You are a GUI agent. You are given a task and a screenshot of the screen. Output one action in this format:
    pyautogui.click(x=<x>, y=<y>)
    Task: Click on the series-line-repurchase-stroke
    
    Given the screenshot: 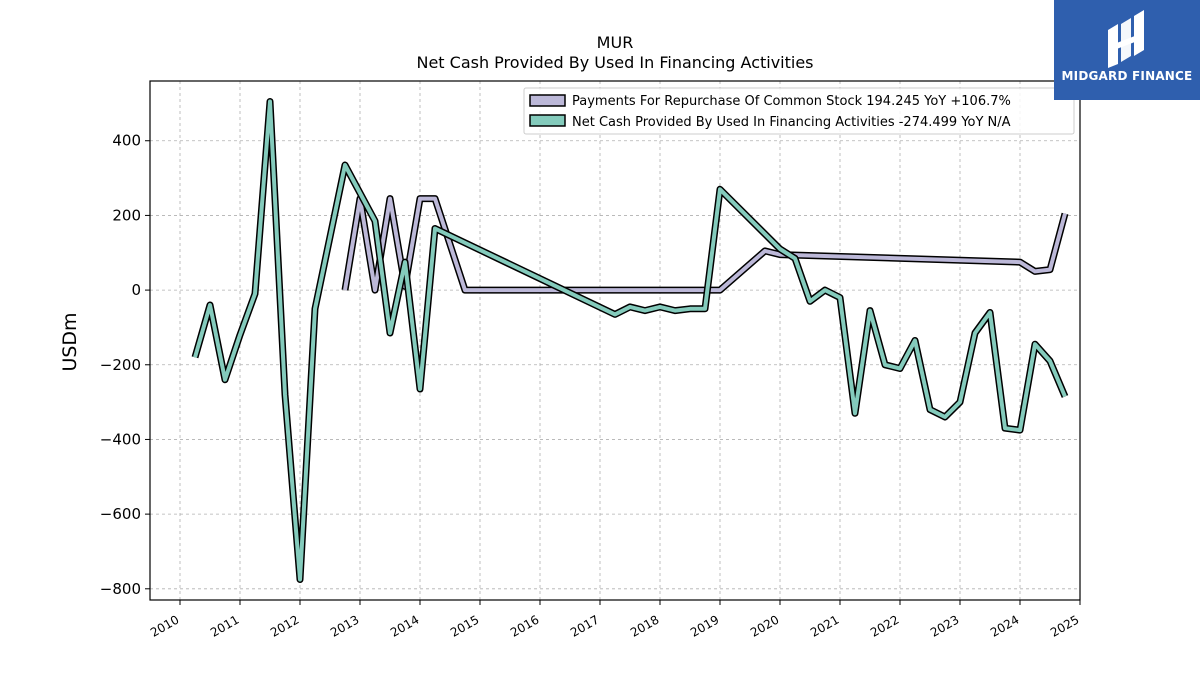 What is the action you would take?
    pyautogui.click(x=705, y=244)
    